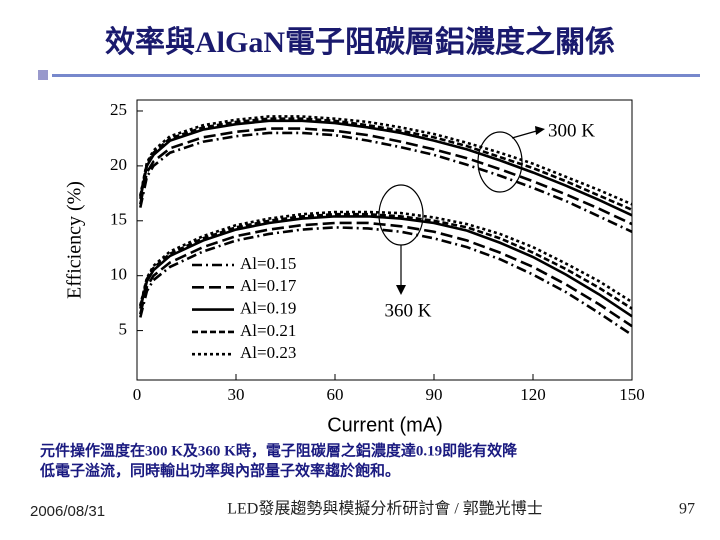  What do you see at coordinates (268, 352) in the screenshot?
I see `legend-label: Al=0.23` at bounding box center [268, 352].